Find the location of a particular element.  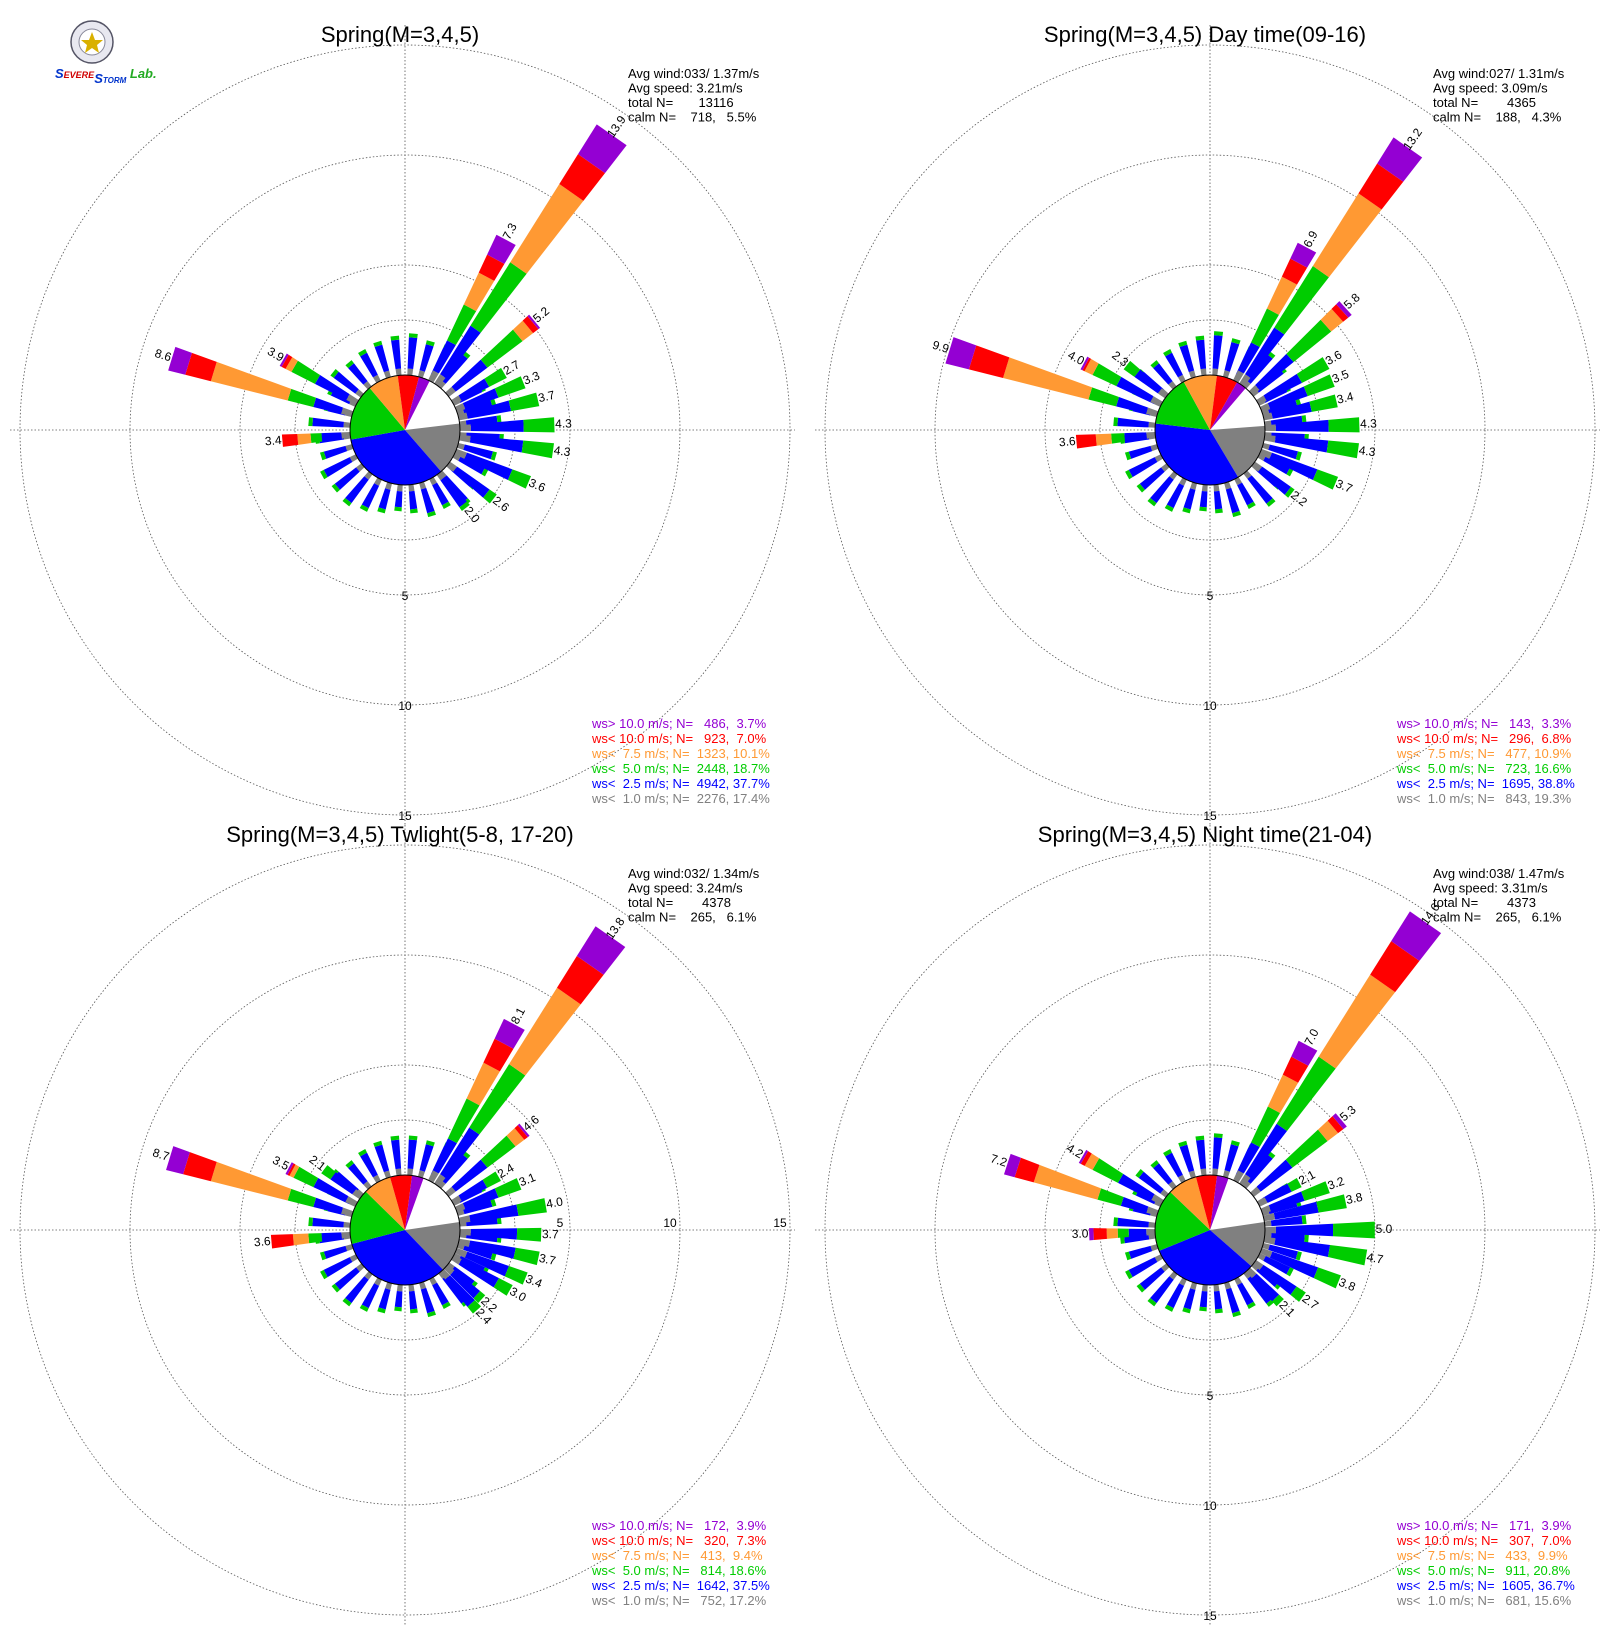

calm-pie-slice-lt25 is located at coordinates (1197, 454).